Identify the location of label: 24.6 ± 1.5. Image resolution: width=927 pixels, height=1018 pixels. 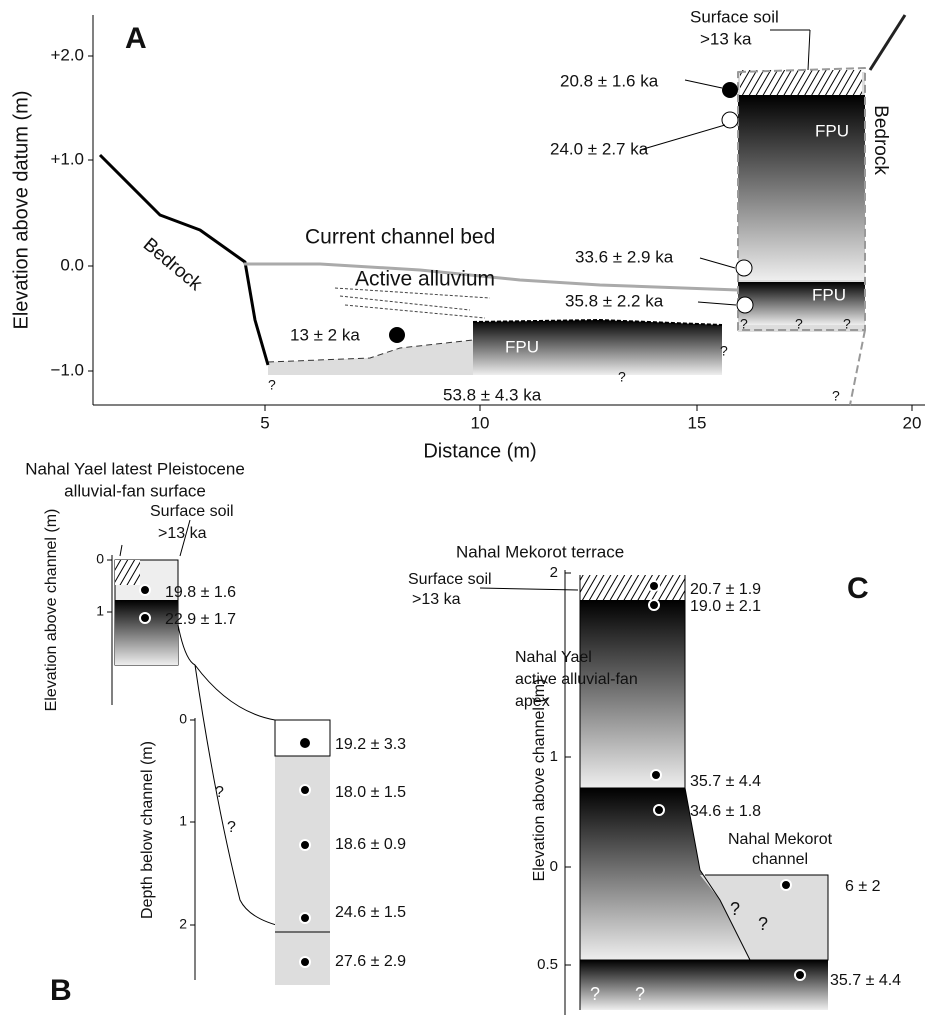
(370, 912).